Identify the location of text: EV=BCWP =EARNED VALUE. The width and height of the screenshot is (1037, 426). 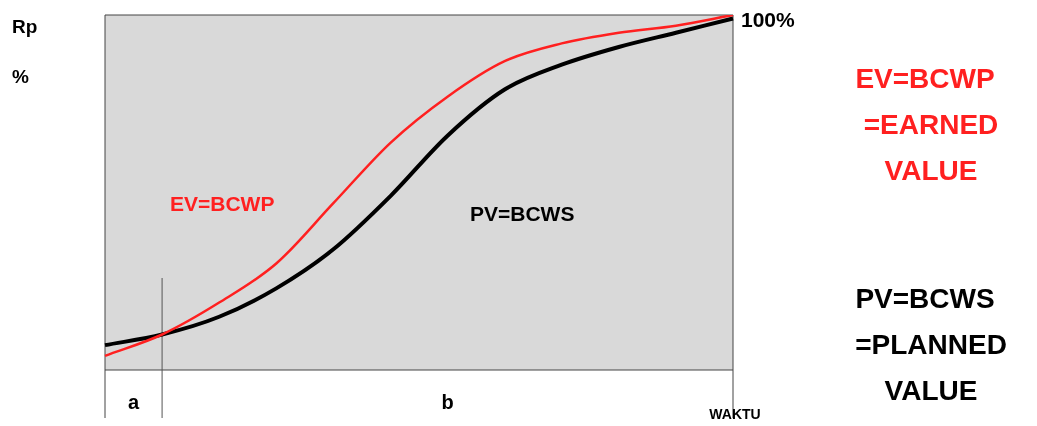
(927, 124).